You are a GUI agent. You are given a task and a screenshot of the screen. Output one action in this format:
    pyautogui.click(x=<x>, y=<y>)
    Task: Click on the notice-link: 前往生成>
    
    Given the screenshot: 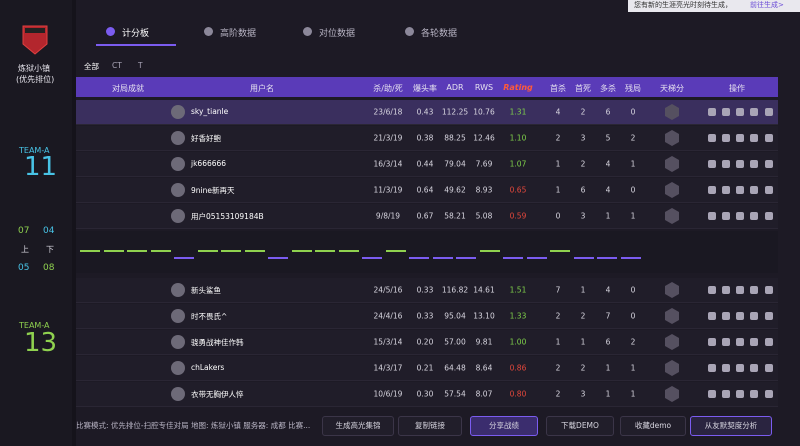 What is the action you would take?
    pyautogui.click(x=767, y=5)
    